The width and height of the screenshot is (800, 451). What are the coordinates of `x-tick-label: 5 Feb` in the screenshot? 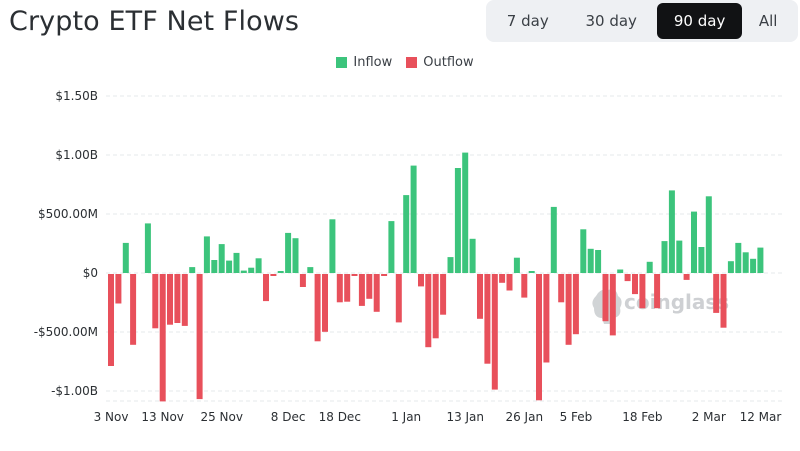 It's located at (576, 417).